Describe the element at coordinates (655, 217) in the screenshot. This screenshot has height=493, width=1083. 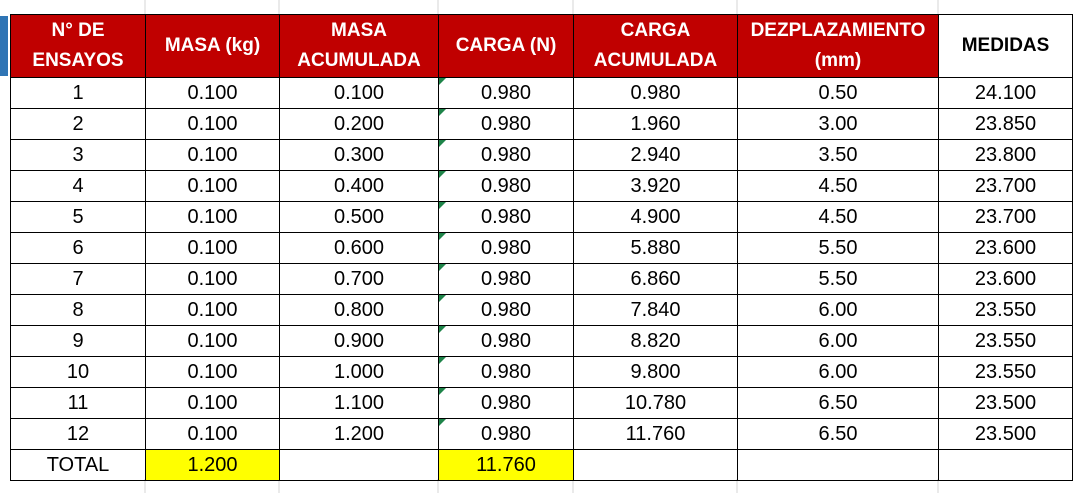
I see `carga-acumulada-cell: 4.900` at that location.